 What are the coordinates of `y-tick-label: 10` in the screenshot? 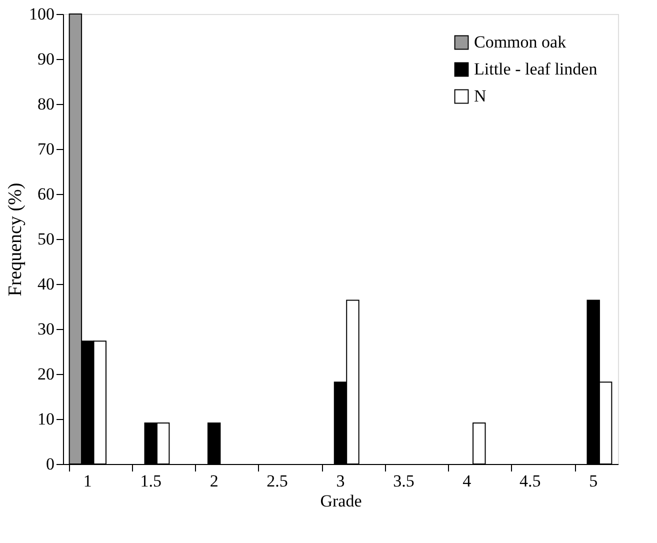 It's located at (46, 419).